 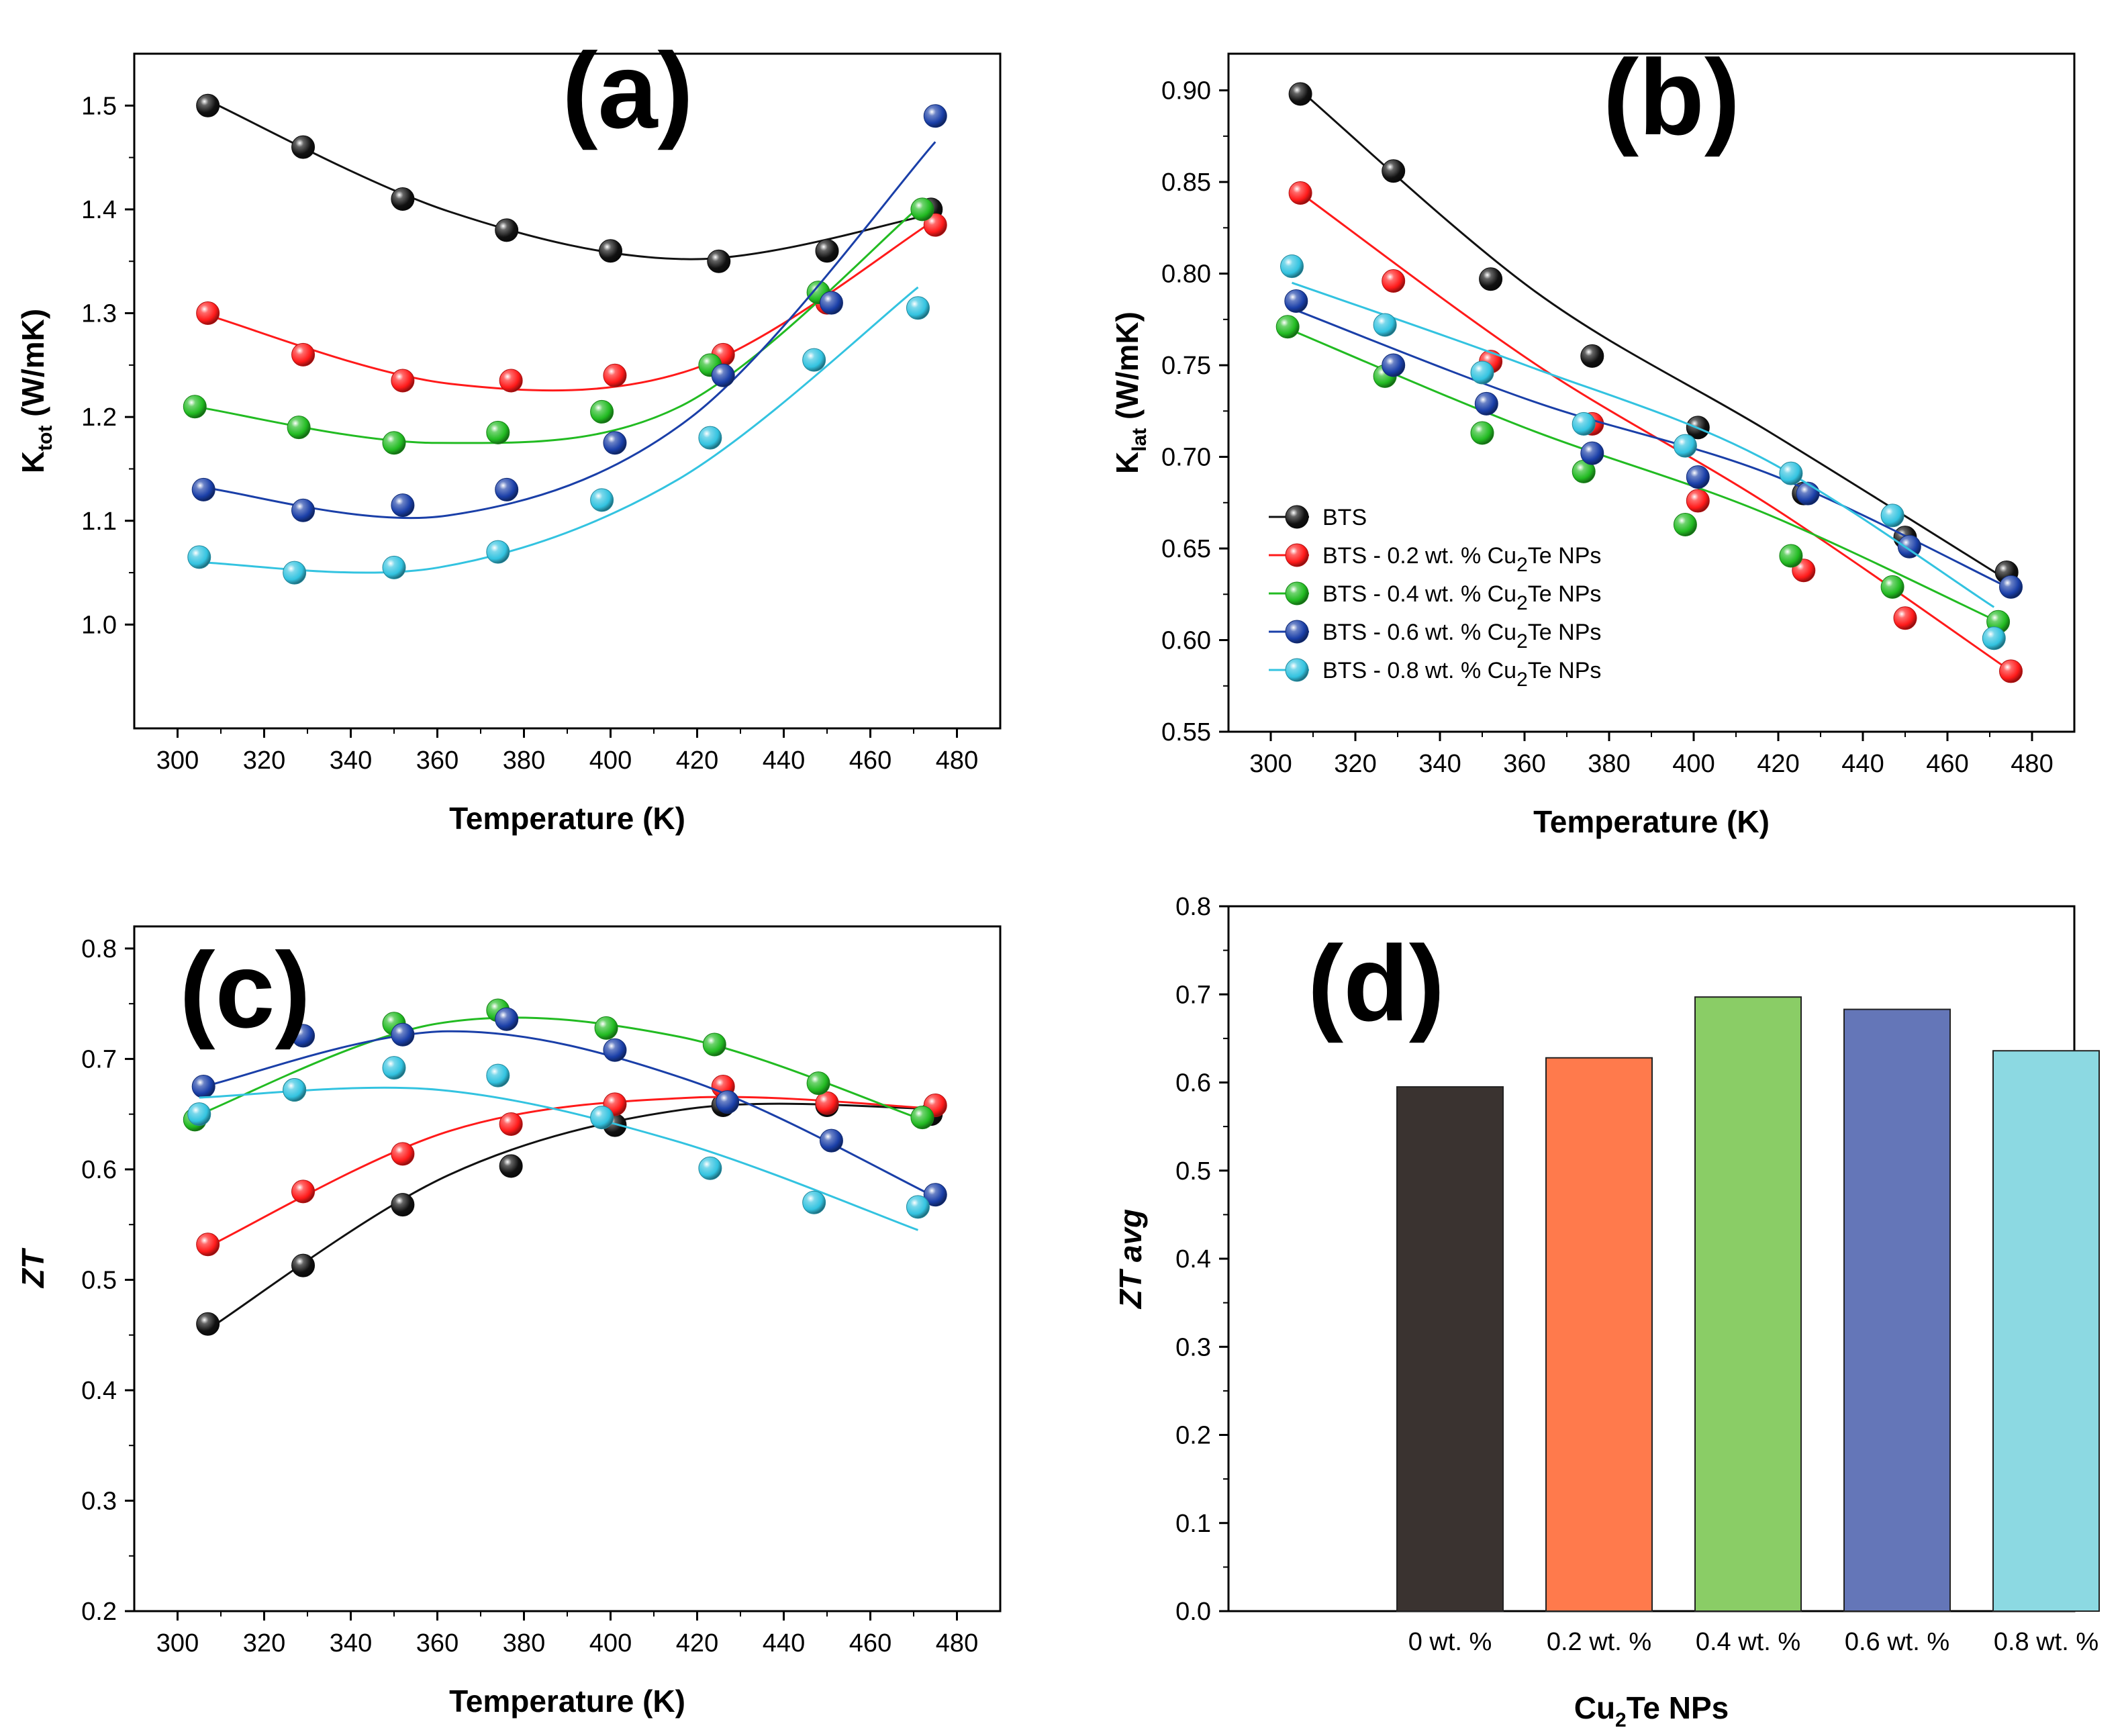 I want to click on x-tick-label: 460, so click(x=870, y=761).